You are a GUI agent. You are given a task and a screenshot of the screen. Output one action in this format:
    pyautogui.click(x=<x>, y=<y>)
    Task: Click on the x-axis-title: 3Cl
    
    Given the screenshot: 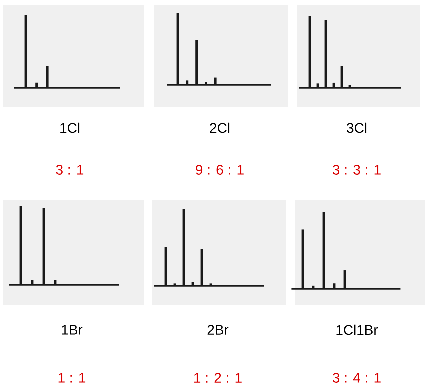 What is the action you would take?
    pyautogui.click(x=357, y=128)
    